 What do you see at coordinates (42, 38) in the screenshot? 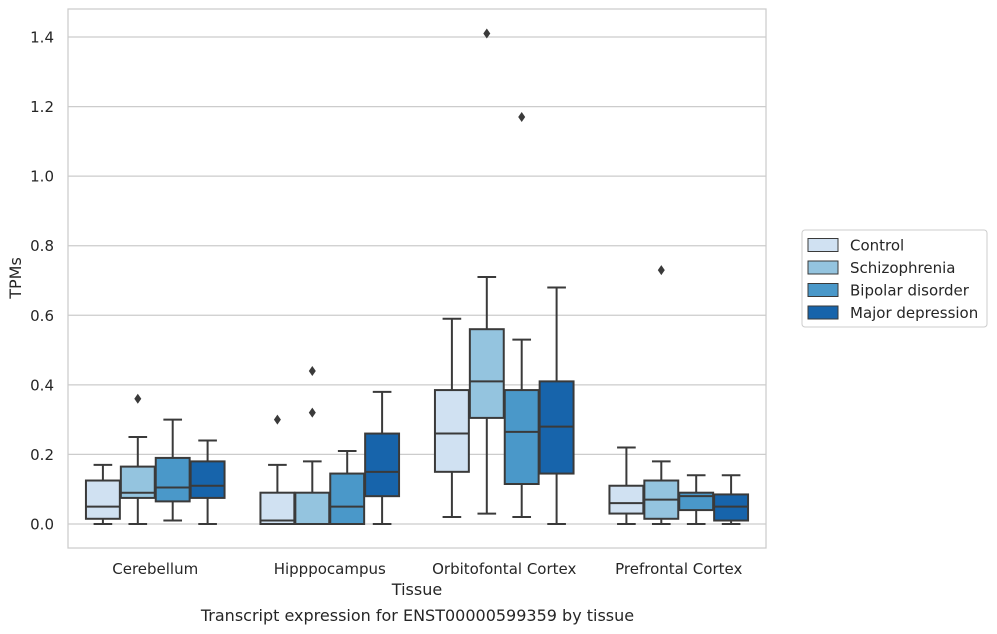
I see `y-tick-label: 1.4` at bounding box center [42, 38].